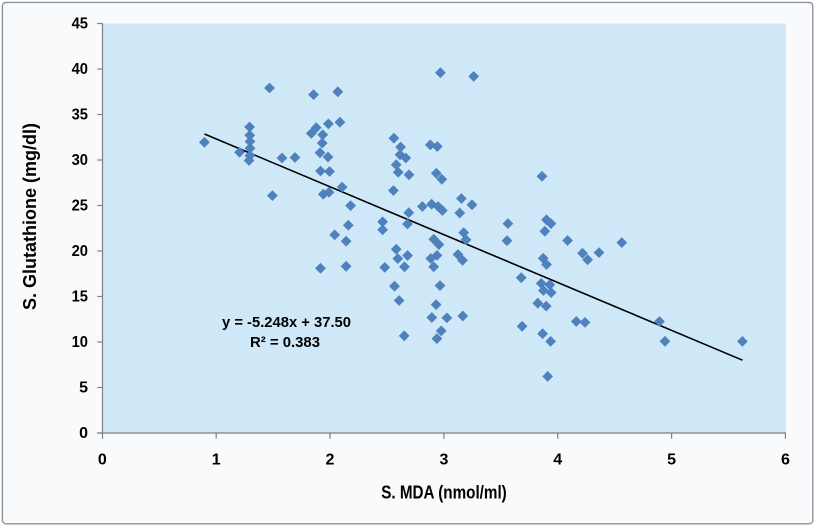 The height and width of the screenshot is (532, 815). What do you see at coordinates (80, 297) in the screenshot?
I see `svg-text: 15` at bounding box center [80, 297].